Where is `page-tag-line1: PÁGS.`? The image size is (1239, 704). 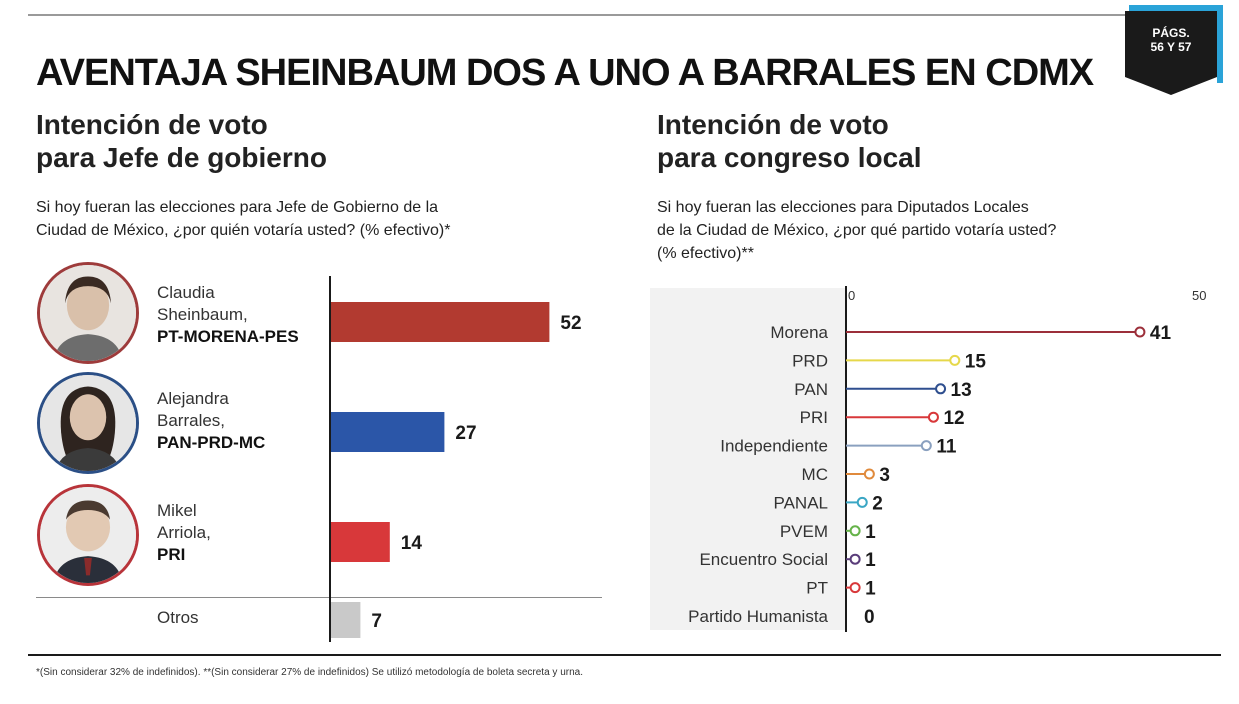 page-tag-line1: PÁGS. is located at coordinates (1171, 33).